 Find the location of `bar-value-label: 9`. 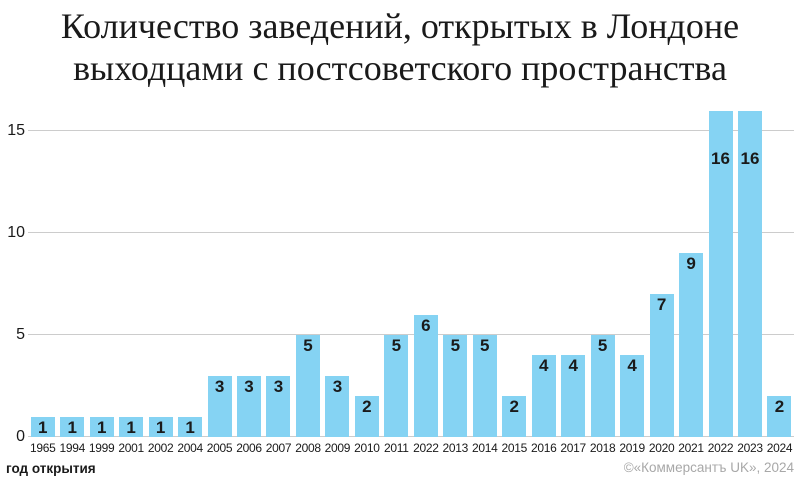

bar-value-label: 9 is located at coordinates (691, 264).